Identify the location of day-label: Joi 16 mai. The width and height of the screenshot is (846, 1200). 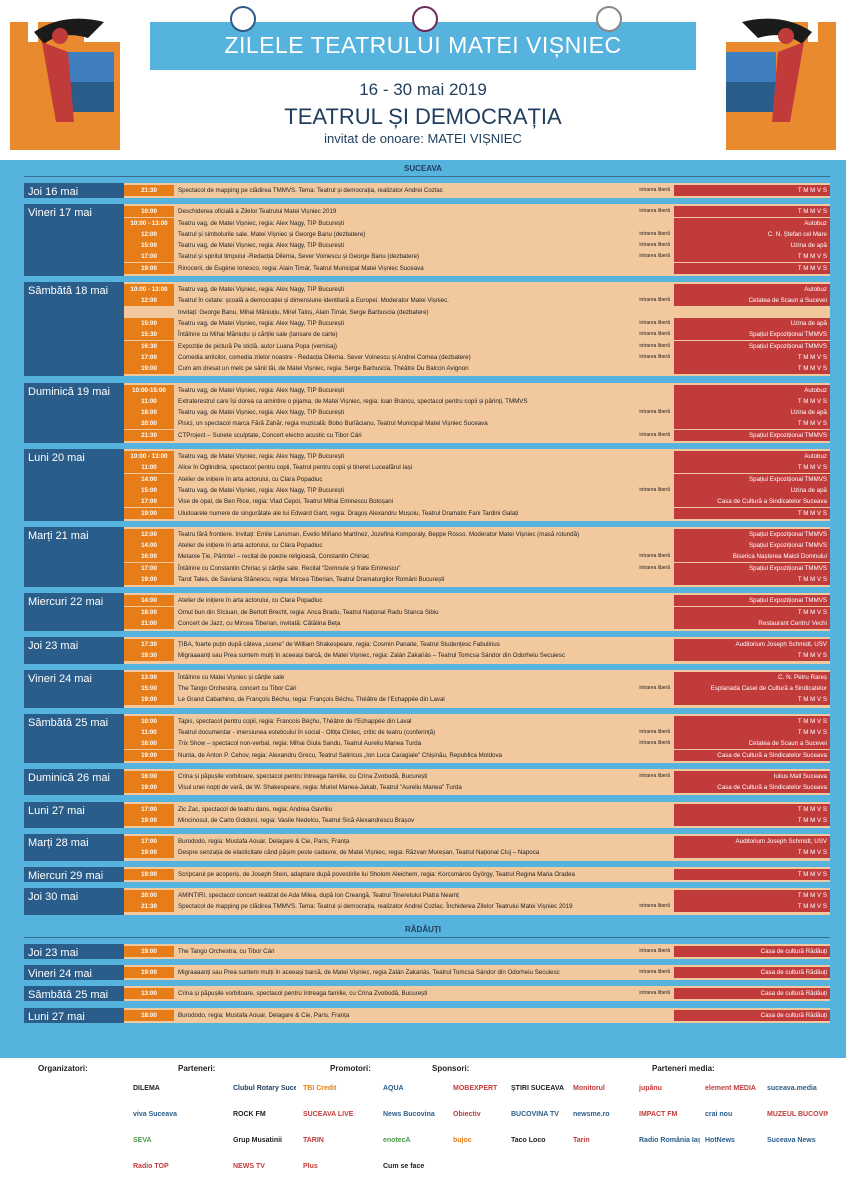
(74, 191).